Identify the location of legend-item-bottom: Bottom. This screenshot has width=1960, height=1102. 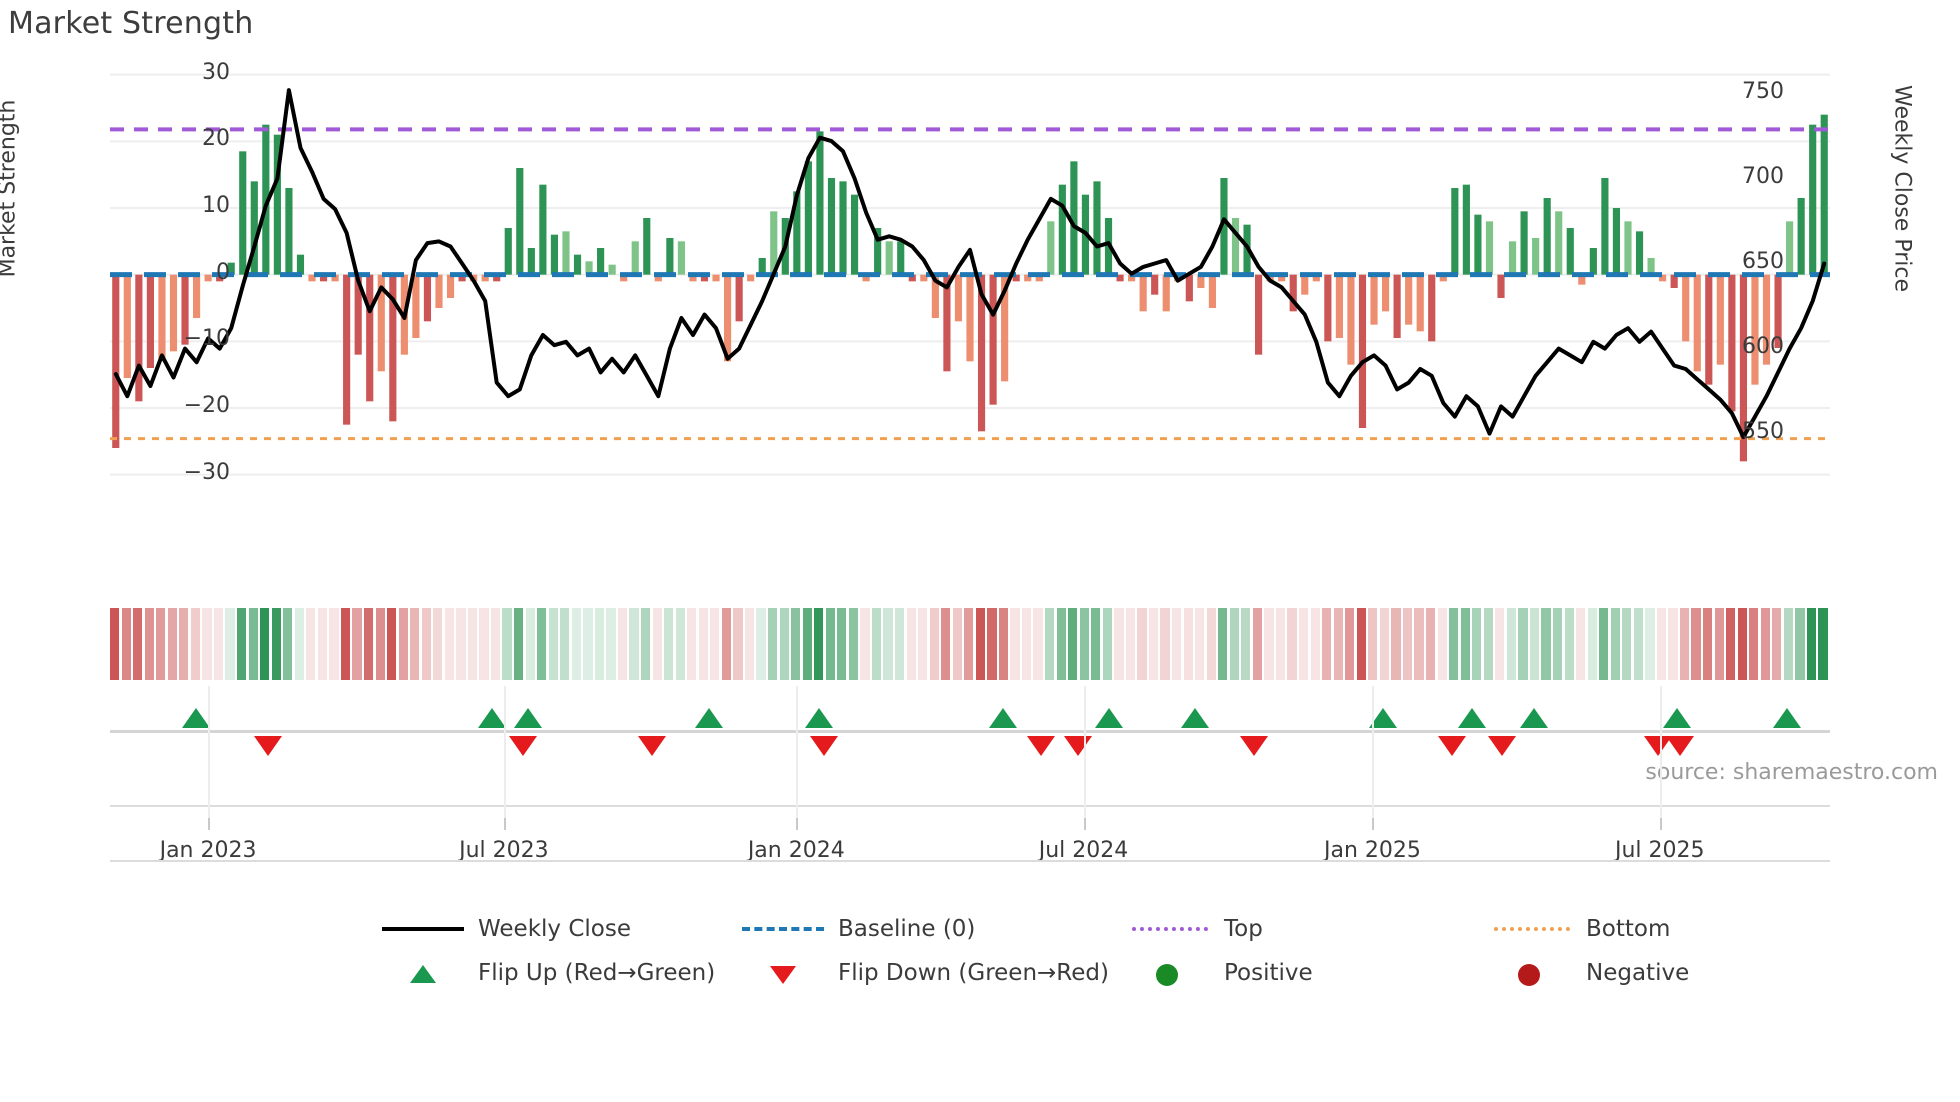
(1580, 929).